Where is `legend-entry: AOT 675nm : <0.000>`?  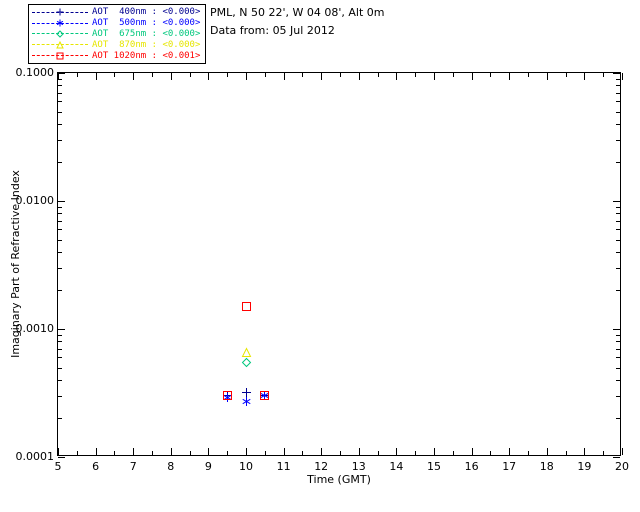 legend-entry: AOT 675nm : <0.000> is located at coordinates (117, 34).